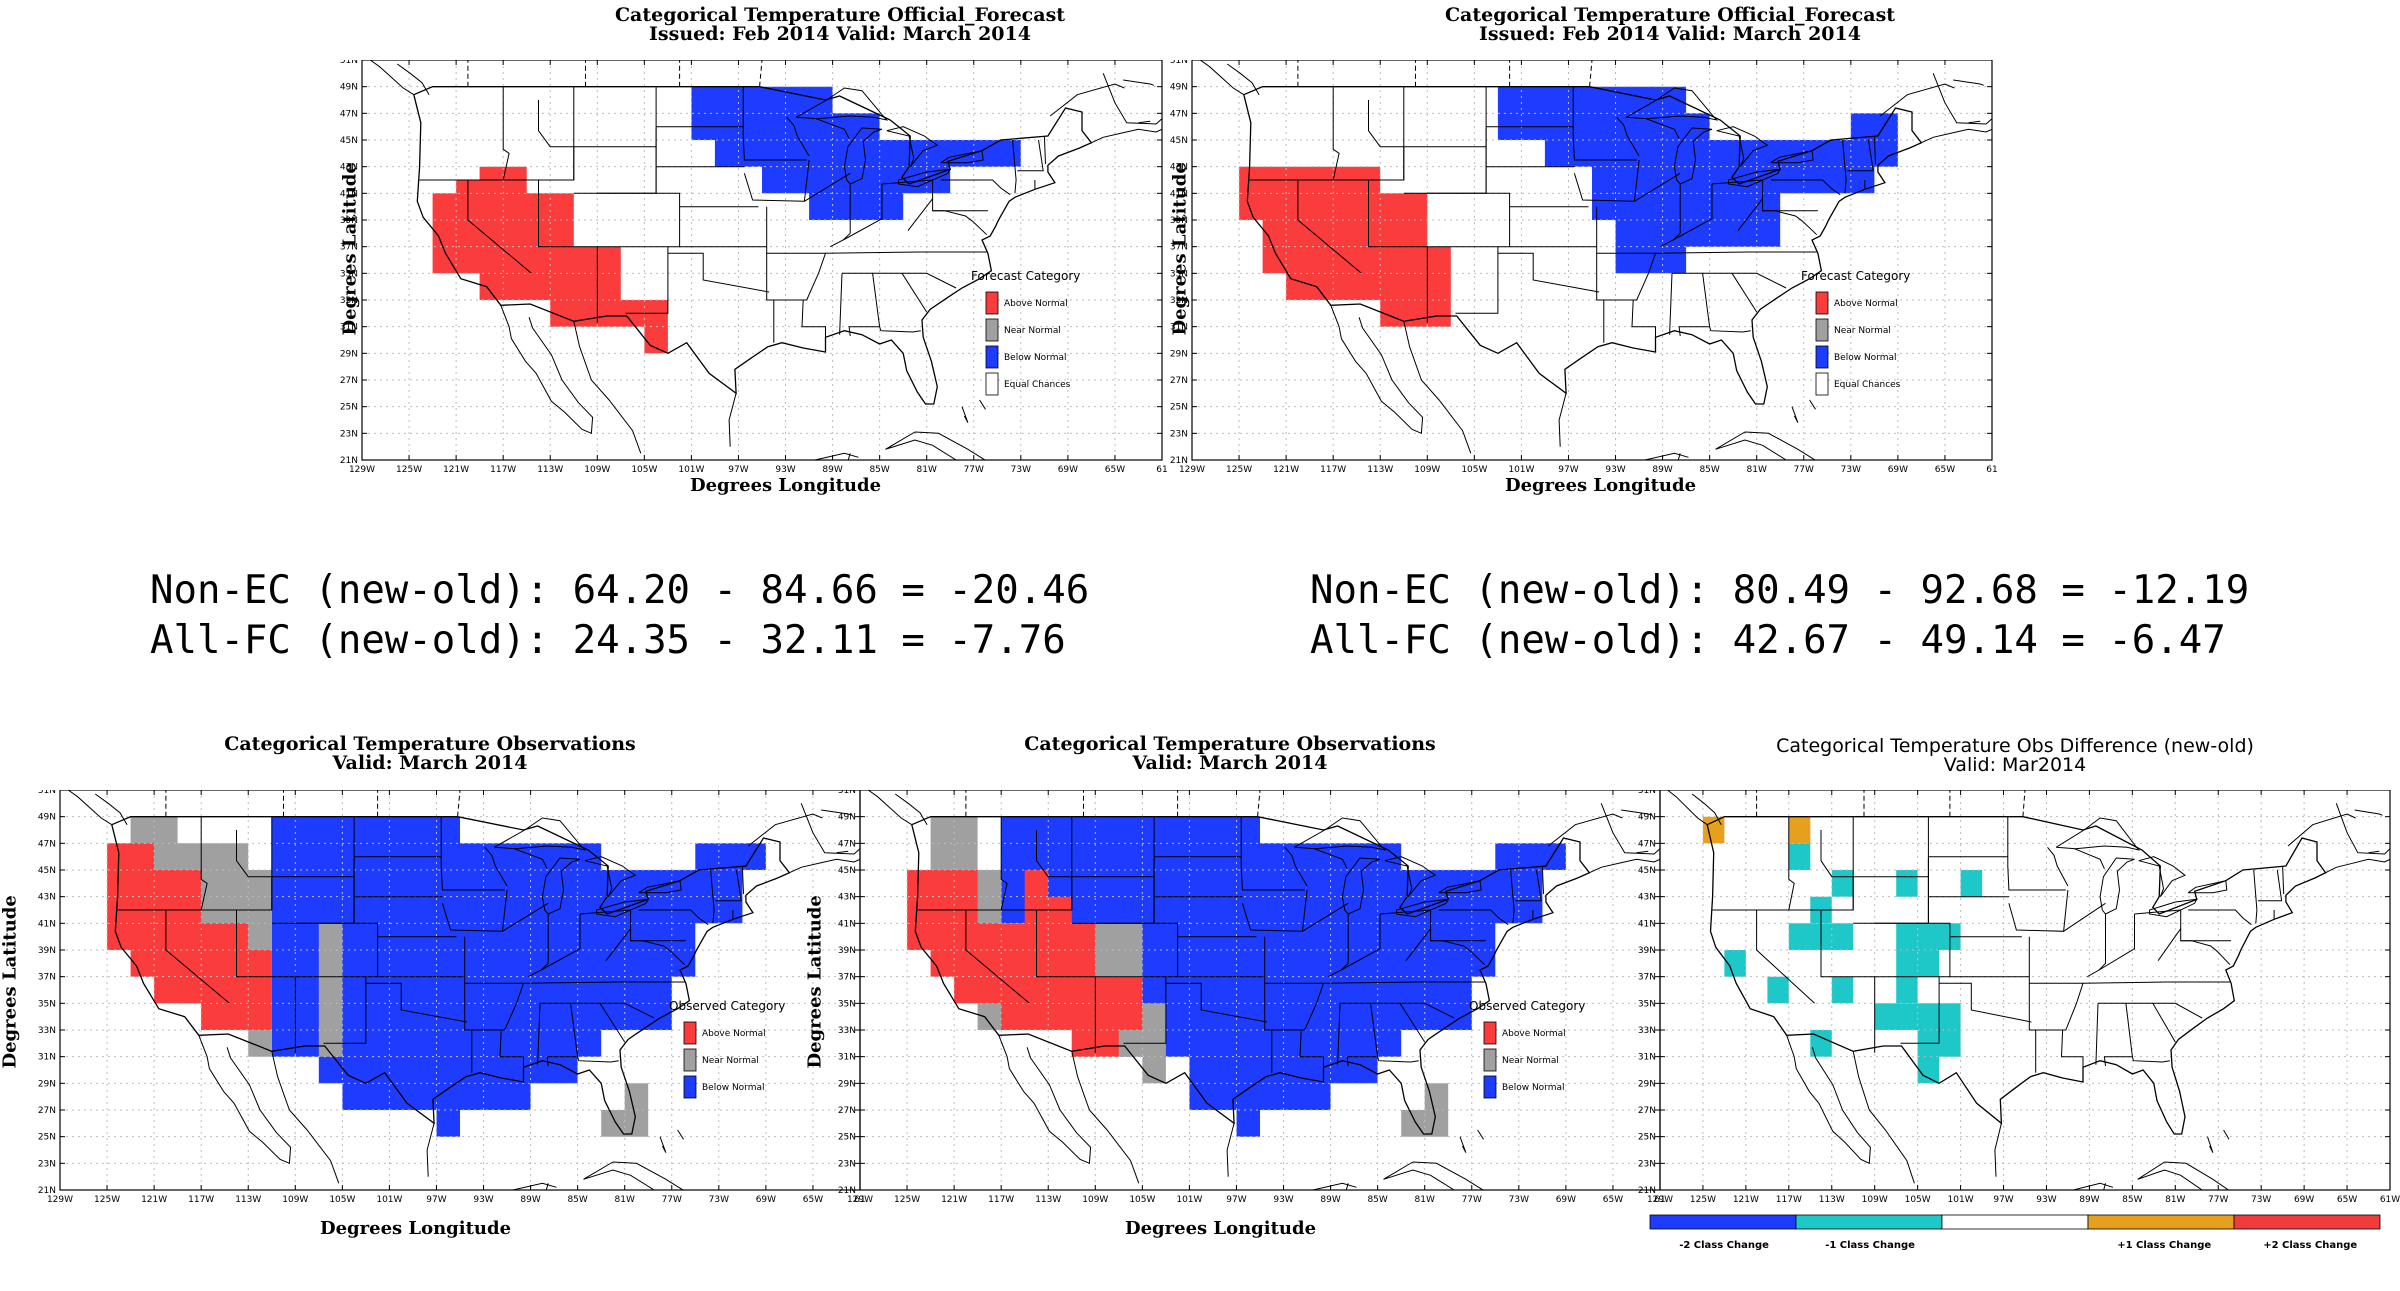  Describe the element at coordinates (2175, 1200) in the screenshot. I see `lon-tick-label: 81W` at that location.